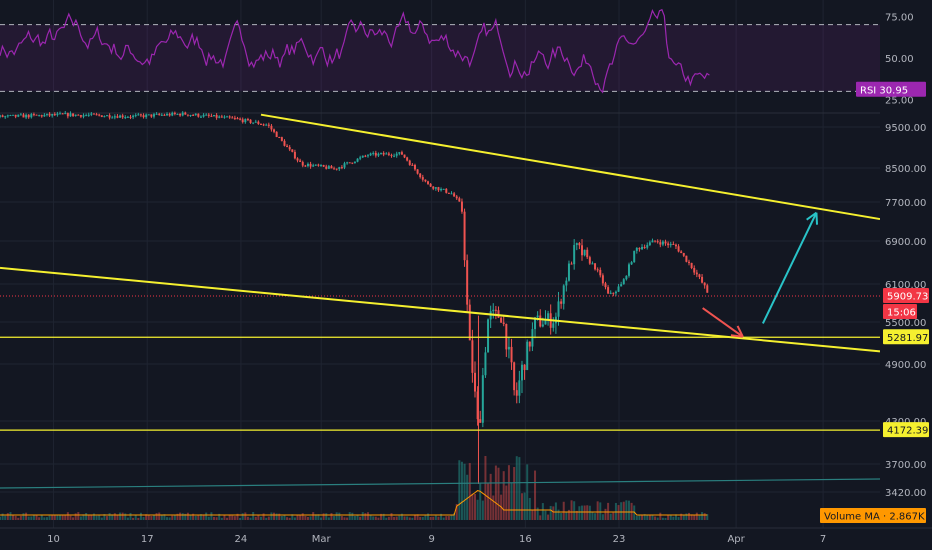 This screenshot has height=550, width=932. What do you see at coordinates (440, 51) in the screenshot?
I see `rsi-panel` at bounding box center [440, 51].